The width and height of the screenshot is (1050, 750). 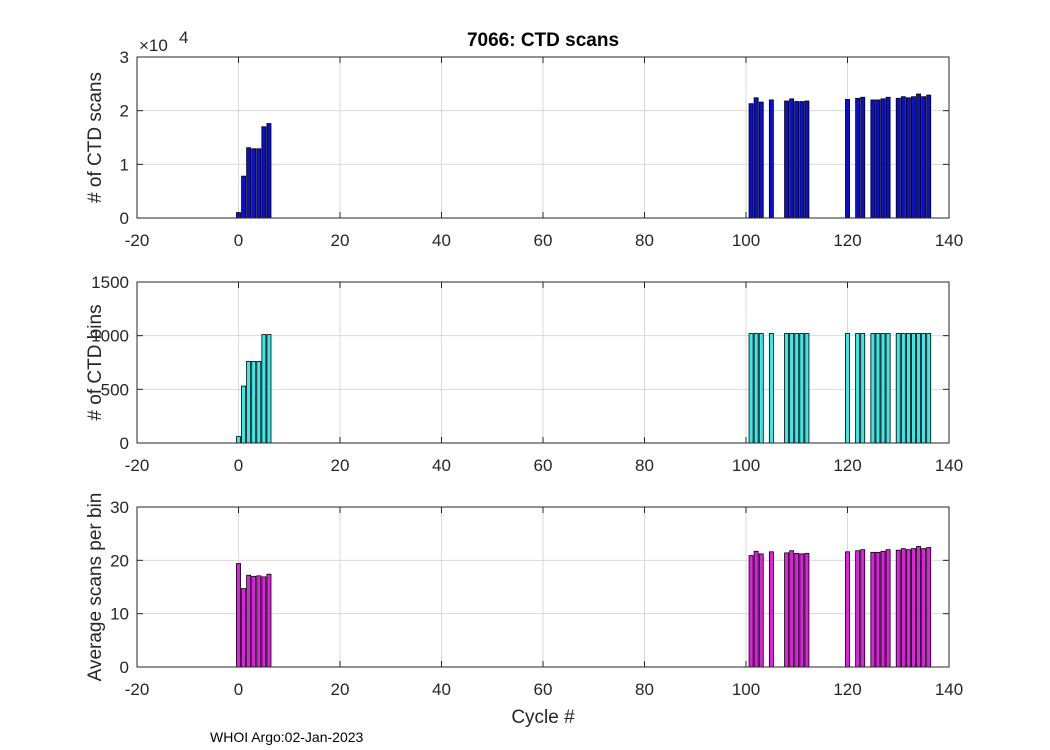 I want to click on y-tick-label: 500, so click(x=115, y=389).